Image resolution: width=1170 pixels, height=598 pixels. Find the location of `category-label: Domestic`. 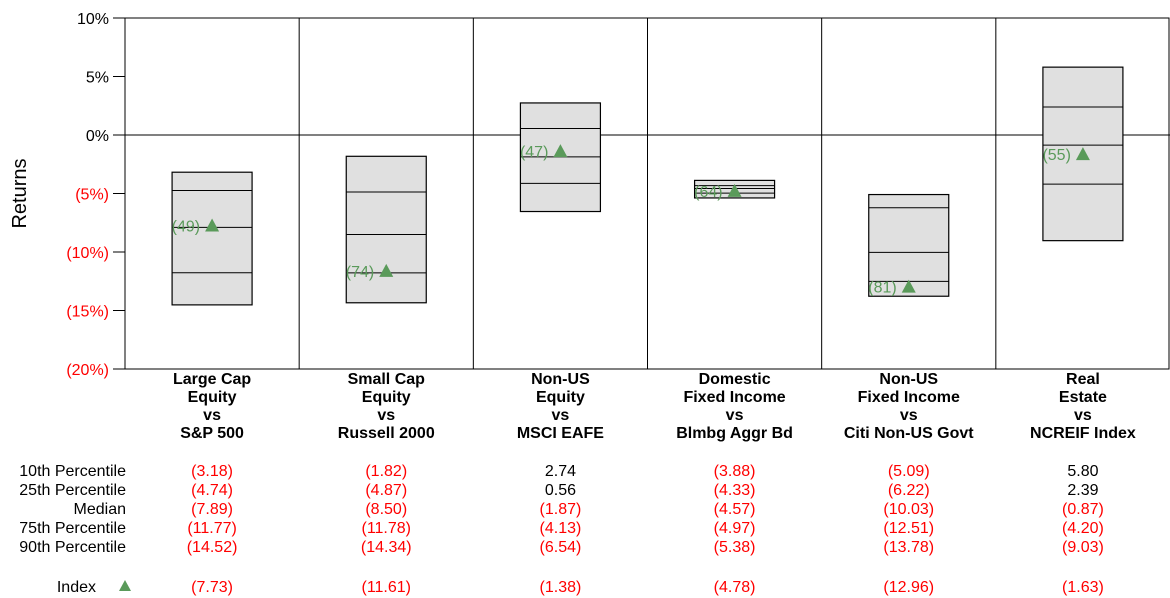

category-label: Domestic is located at coordinates (735, 379).